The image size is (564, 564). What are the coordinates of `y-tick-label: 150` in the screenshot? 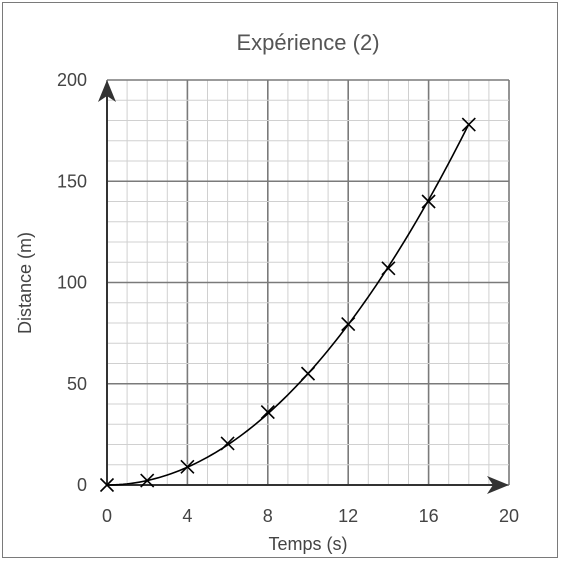 It's located at (72, 181).